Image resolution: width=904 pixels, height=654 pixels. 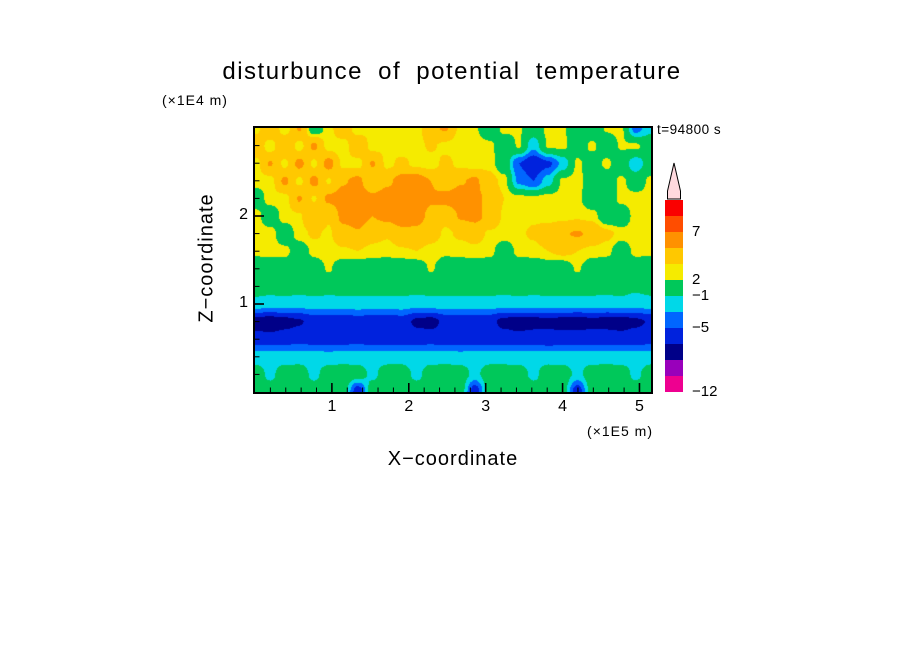 What do you see at coordinates (701, 295) in the screenshot?
I see `colorbar-label: −1` at bounding box center [701, 295].